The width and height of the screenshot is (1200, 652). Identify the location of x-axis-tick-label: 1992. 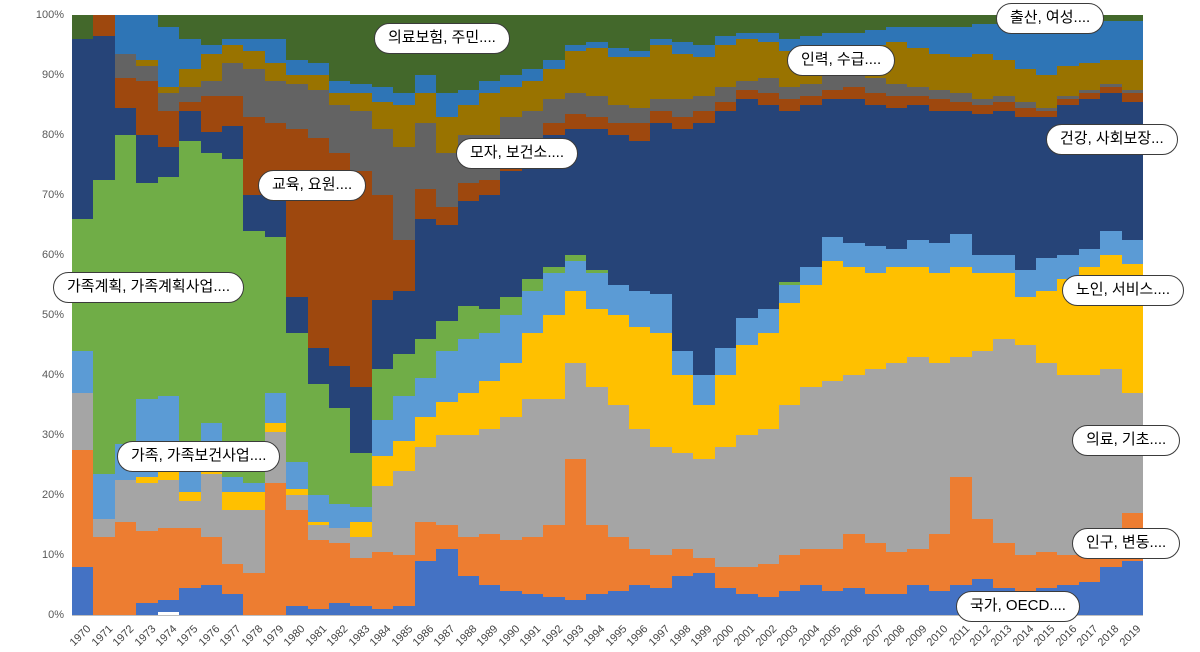
(552, 636).